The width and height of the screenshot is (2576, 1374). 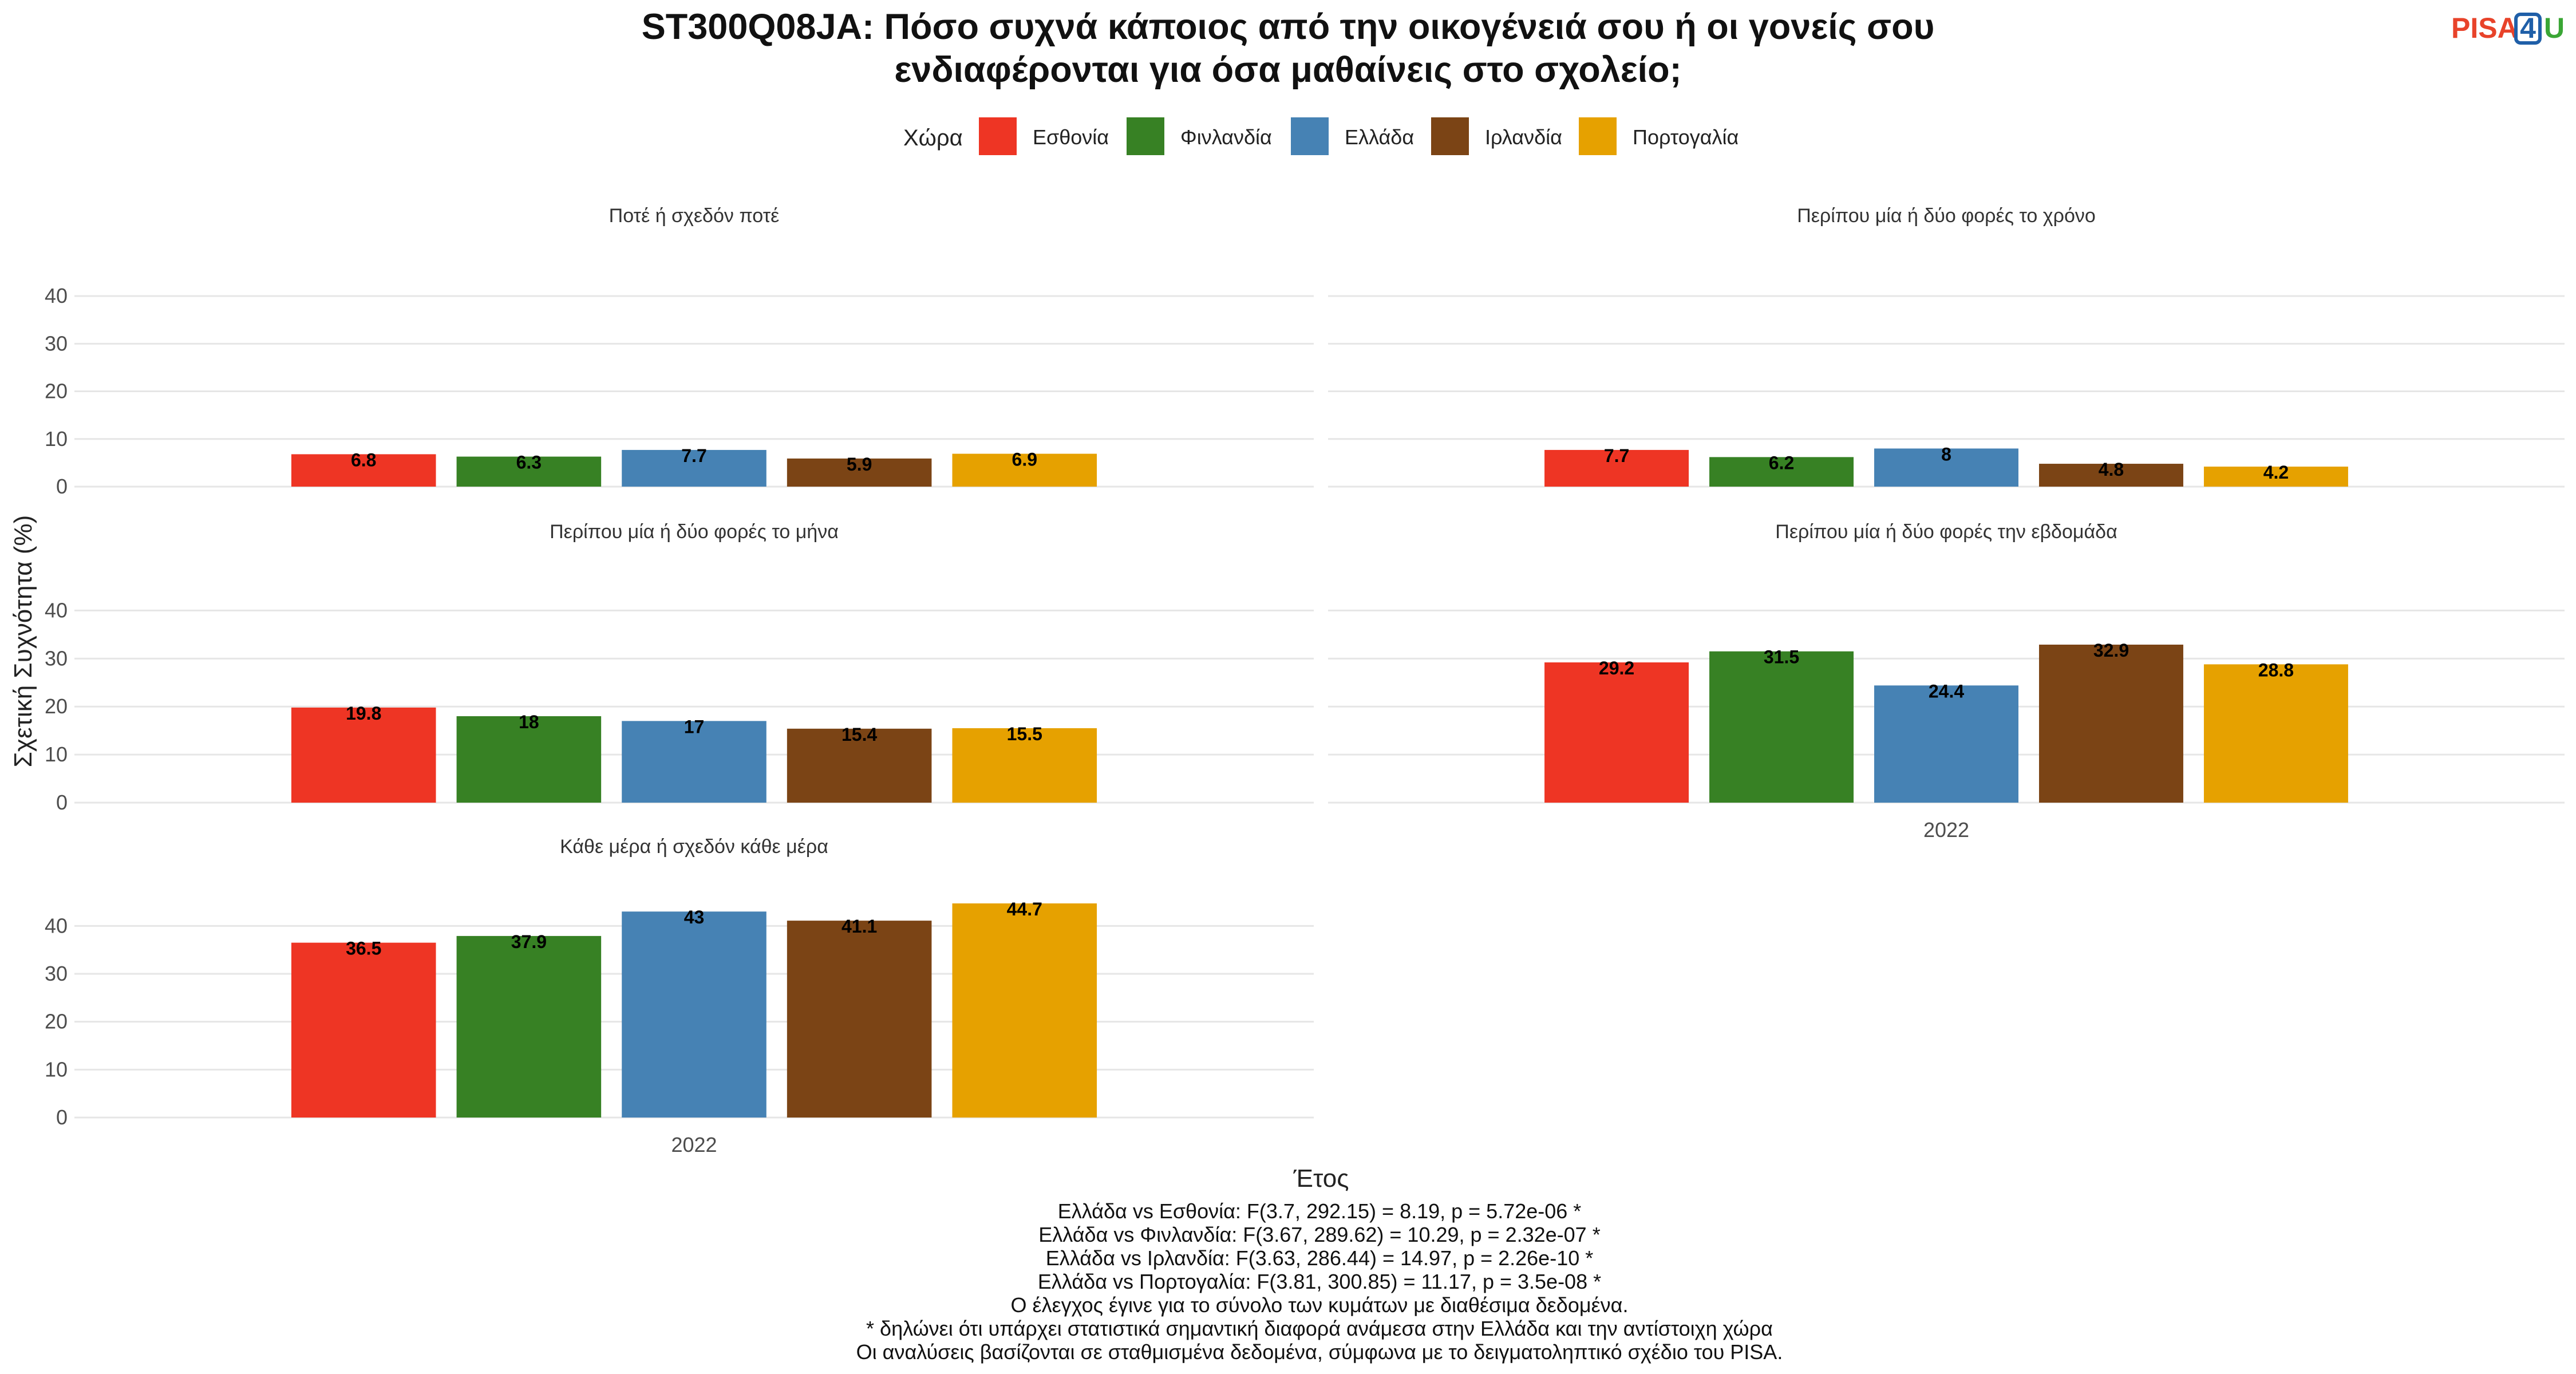 I want to click on legend-title: Χώρα, so click(x=933, y=138).